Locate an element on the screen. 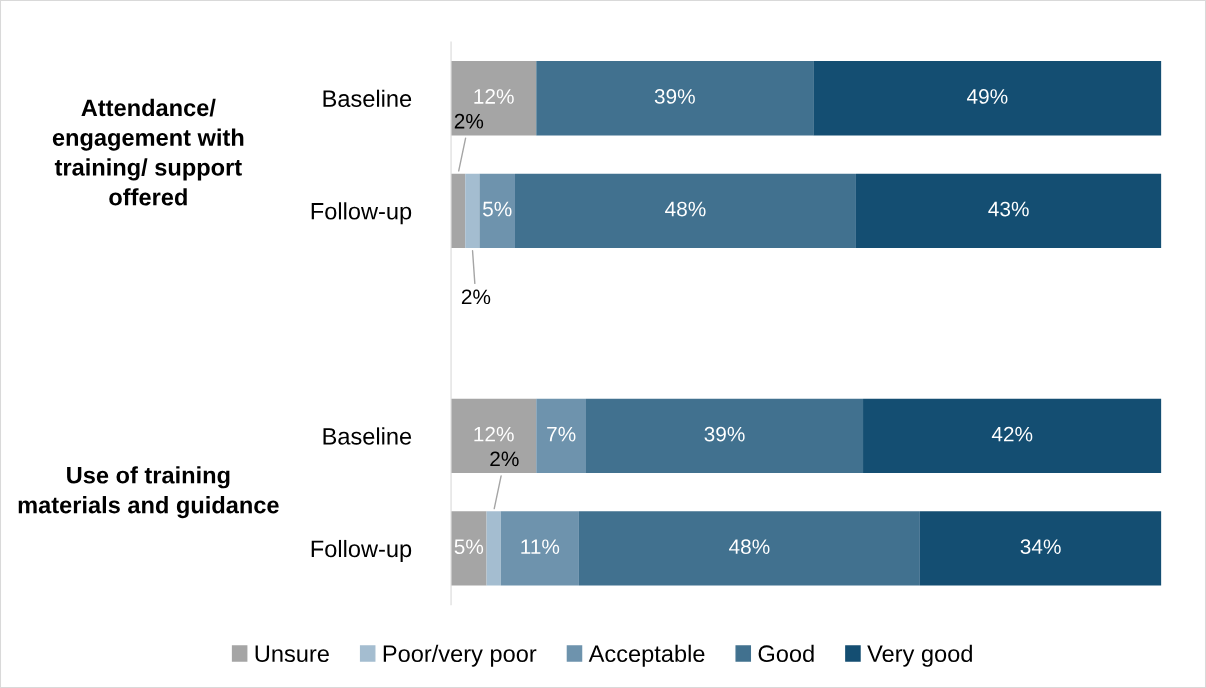 This screenshot has width=1206, height=688. data-label: 43% is located at coordinates (1008, 209).